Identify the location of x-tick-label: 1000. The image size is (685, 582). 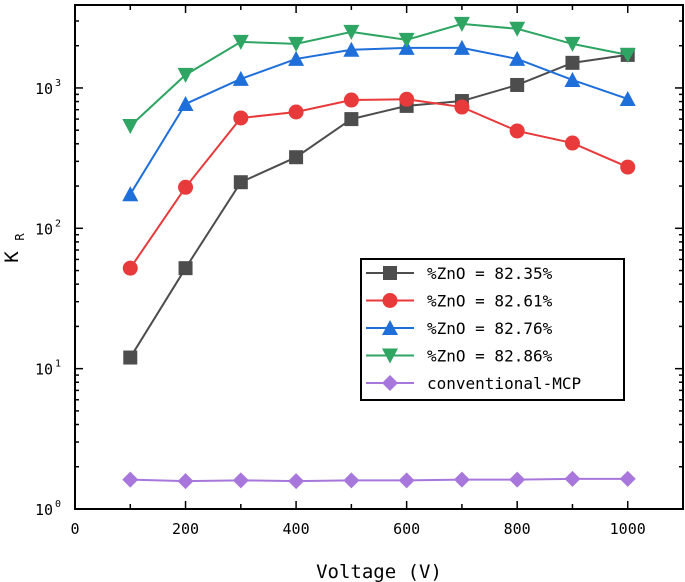
(628, 529).